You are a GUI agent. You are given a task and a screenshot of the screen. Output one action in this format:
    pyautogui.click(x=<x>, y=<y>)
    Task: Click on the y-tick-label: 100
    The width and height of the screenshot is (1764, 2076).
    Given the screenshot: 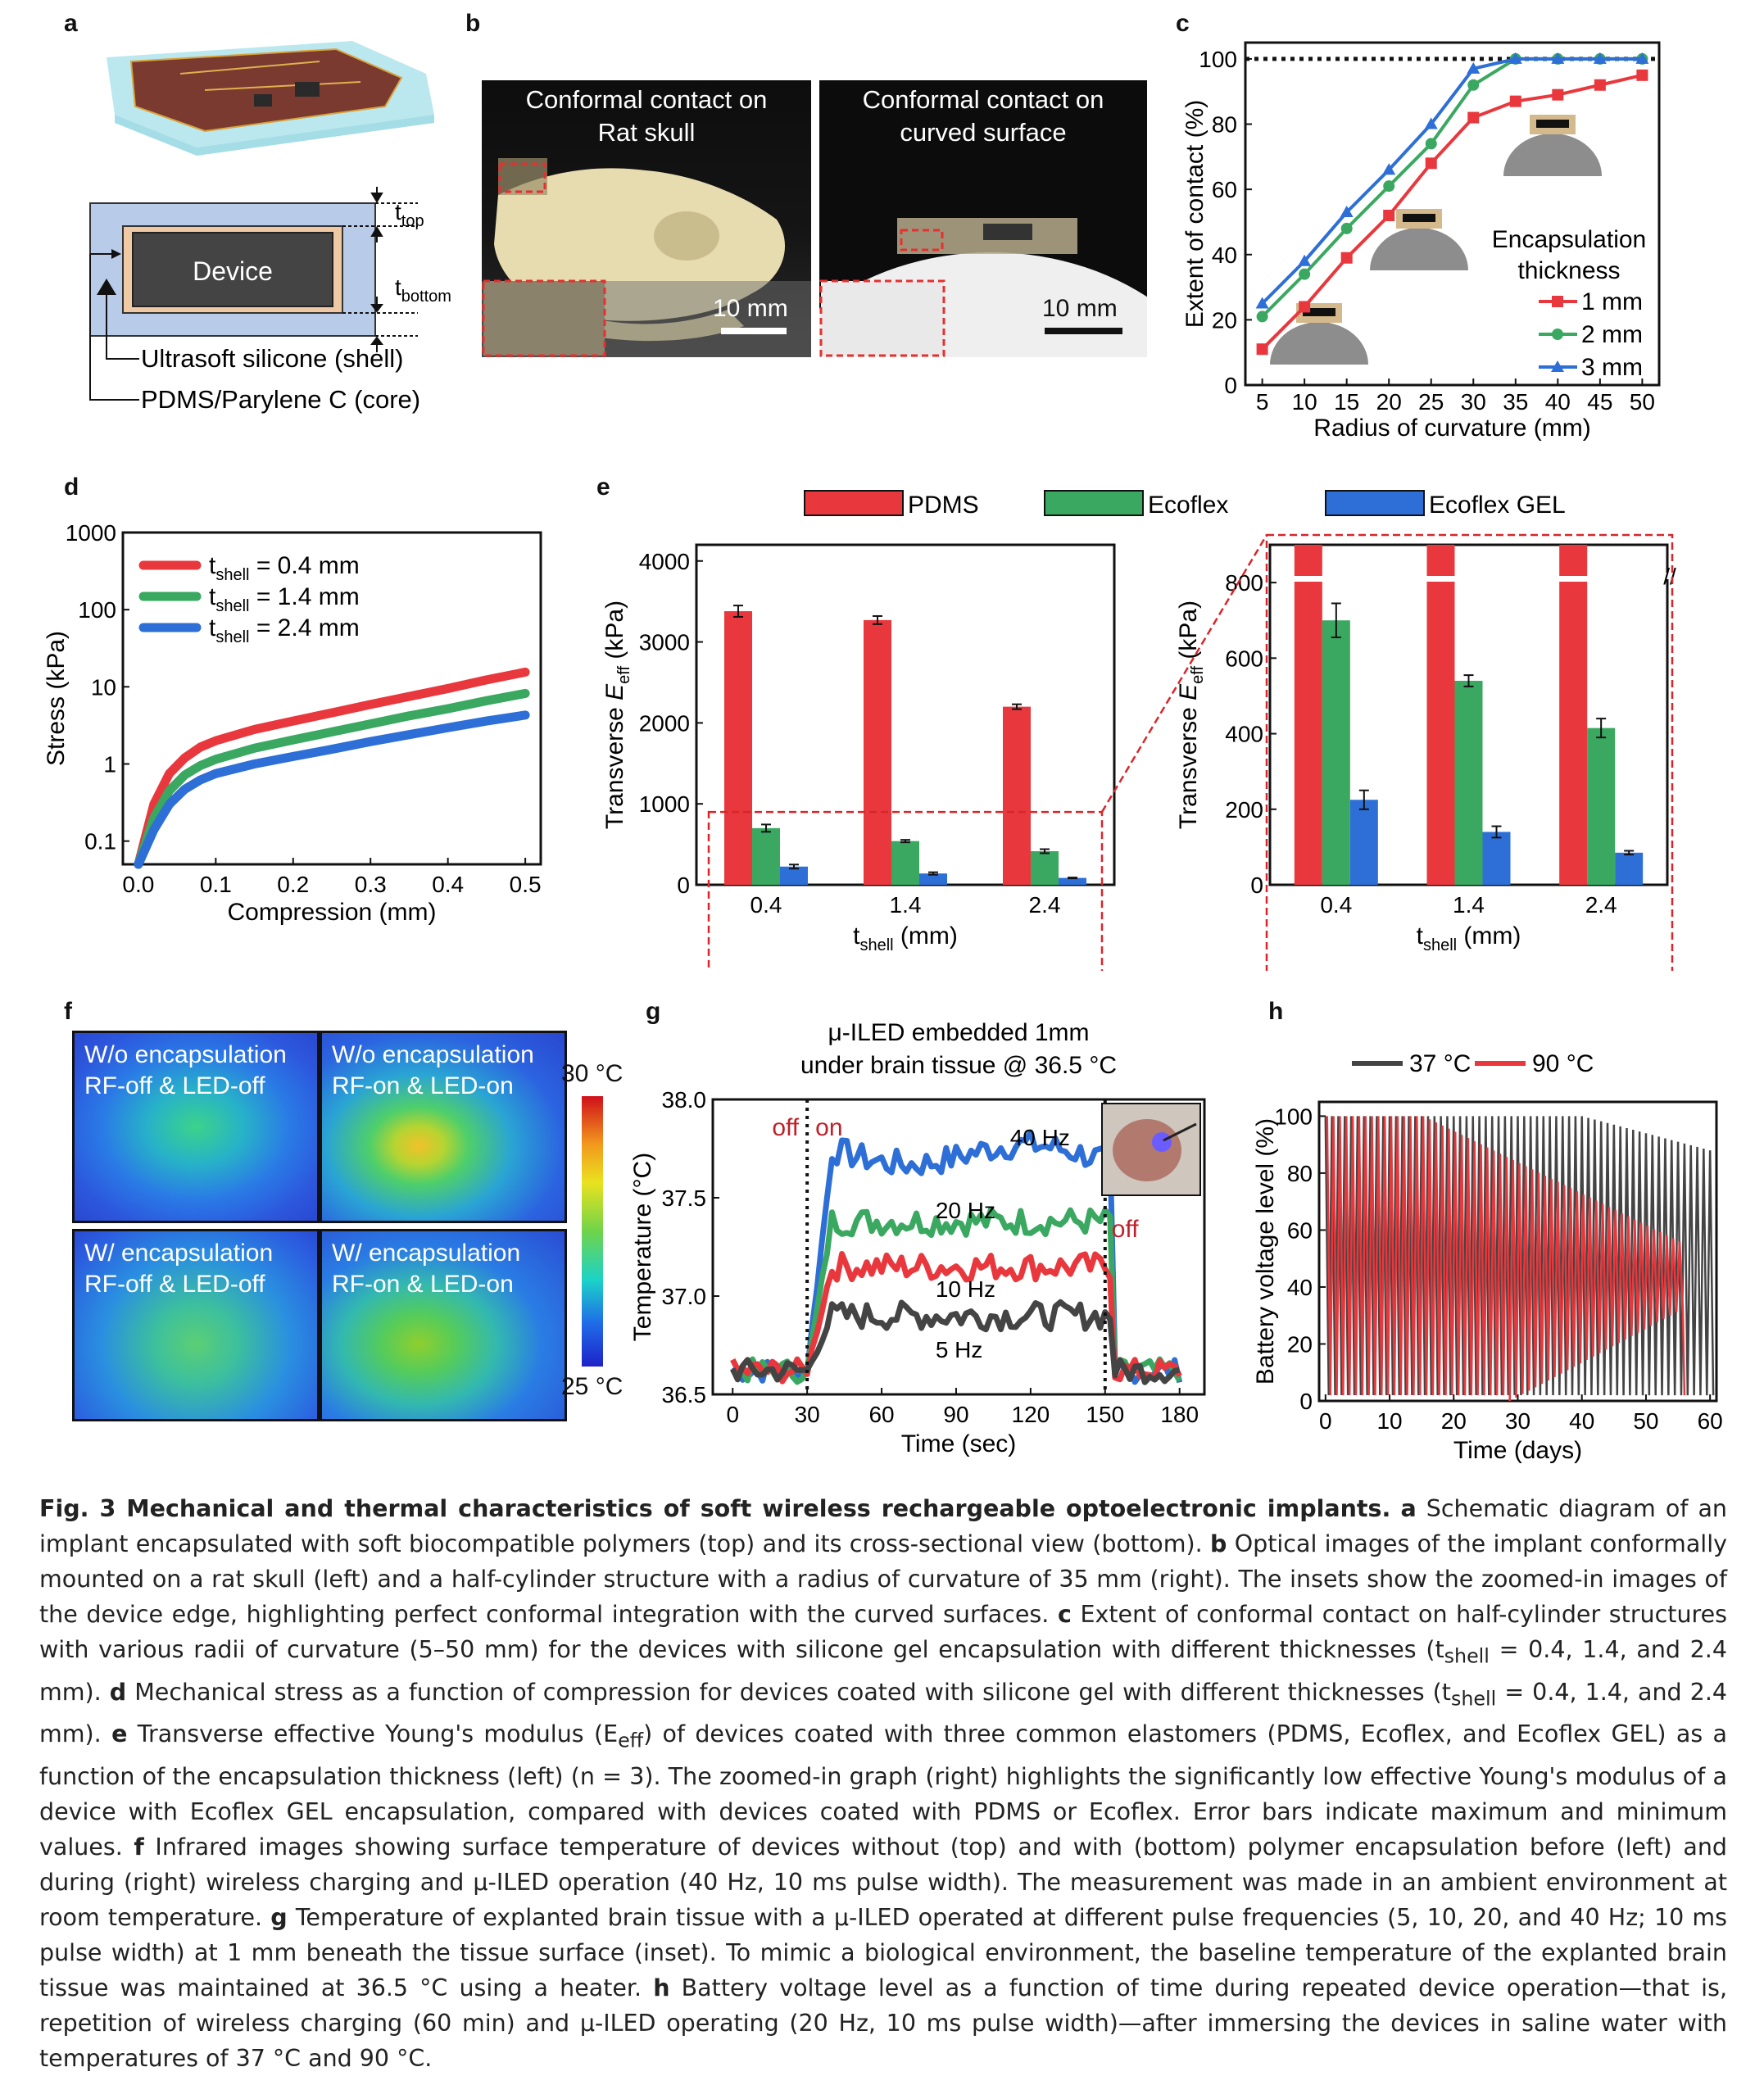 What is the action you would take?
    pyautogui.click(x=1293, y=1116)
    